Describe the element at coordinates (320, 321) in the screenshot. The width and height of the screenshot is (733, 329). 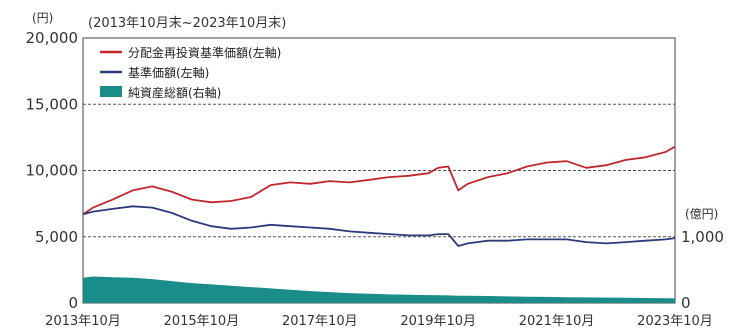
I see `x-tick-label: 2017年10月` at that location.